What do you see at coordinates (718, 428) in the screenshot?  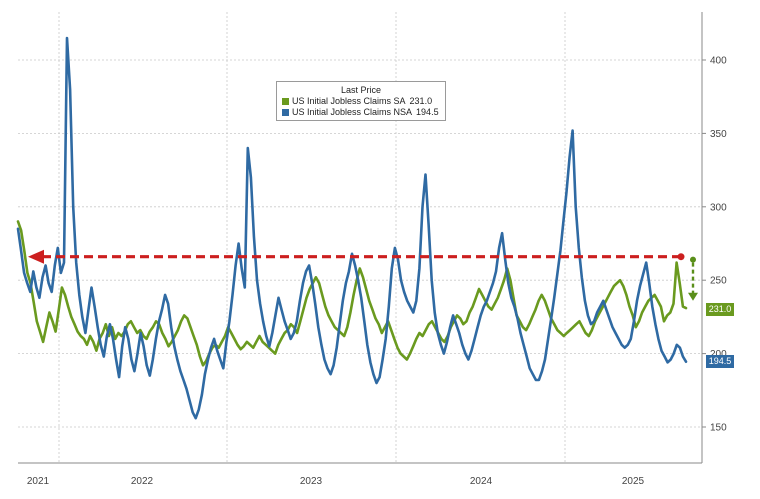 I see `y-tick-label: 150` at bounding box center [718, 428].